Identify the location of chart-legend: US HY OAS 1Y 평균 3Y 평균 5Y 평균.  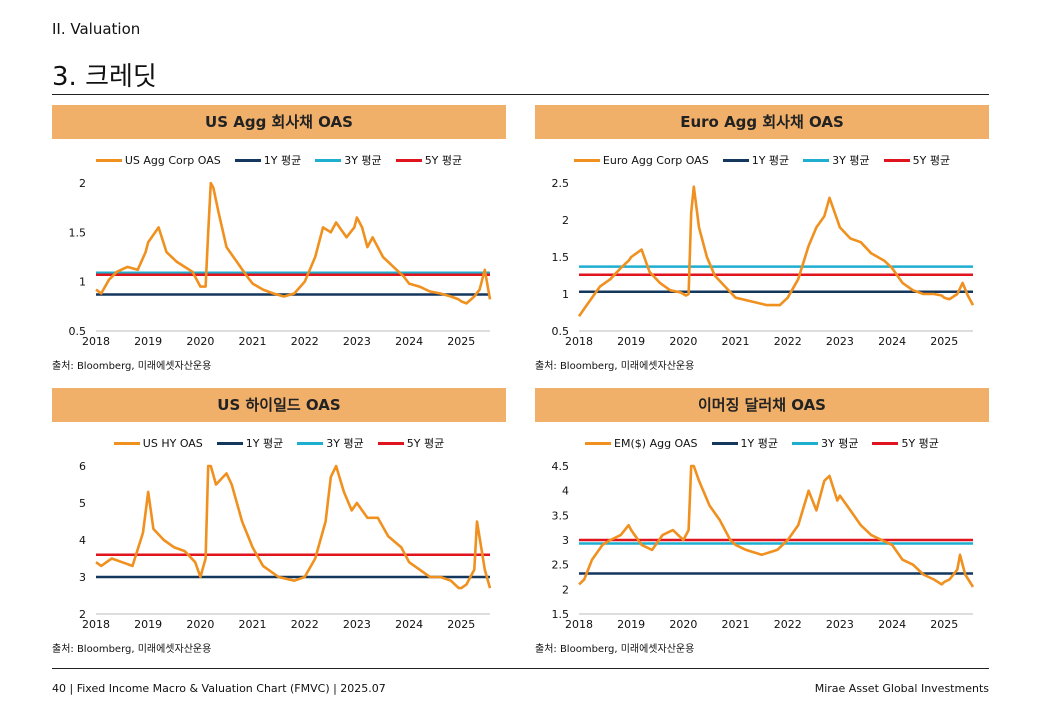
(279, 443).